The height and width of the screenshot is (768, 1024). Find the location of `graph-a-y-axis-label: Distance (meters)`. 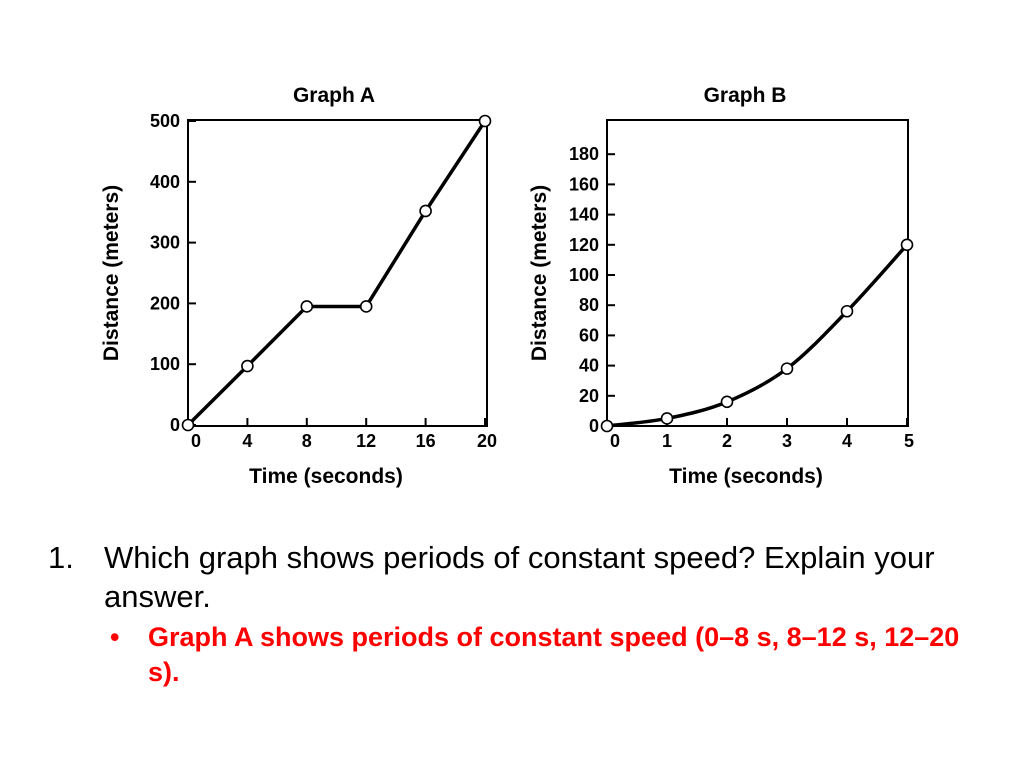

graph-a-y-axis-label: Distance (meters) is located at coordinates (111, 273).